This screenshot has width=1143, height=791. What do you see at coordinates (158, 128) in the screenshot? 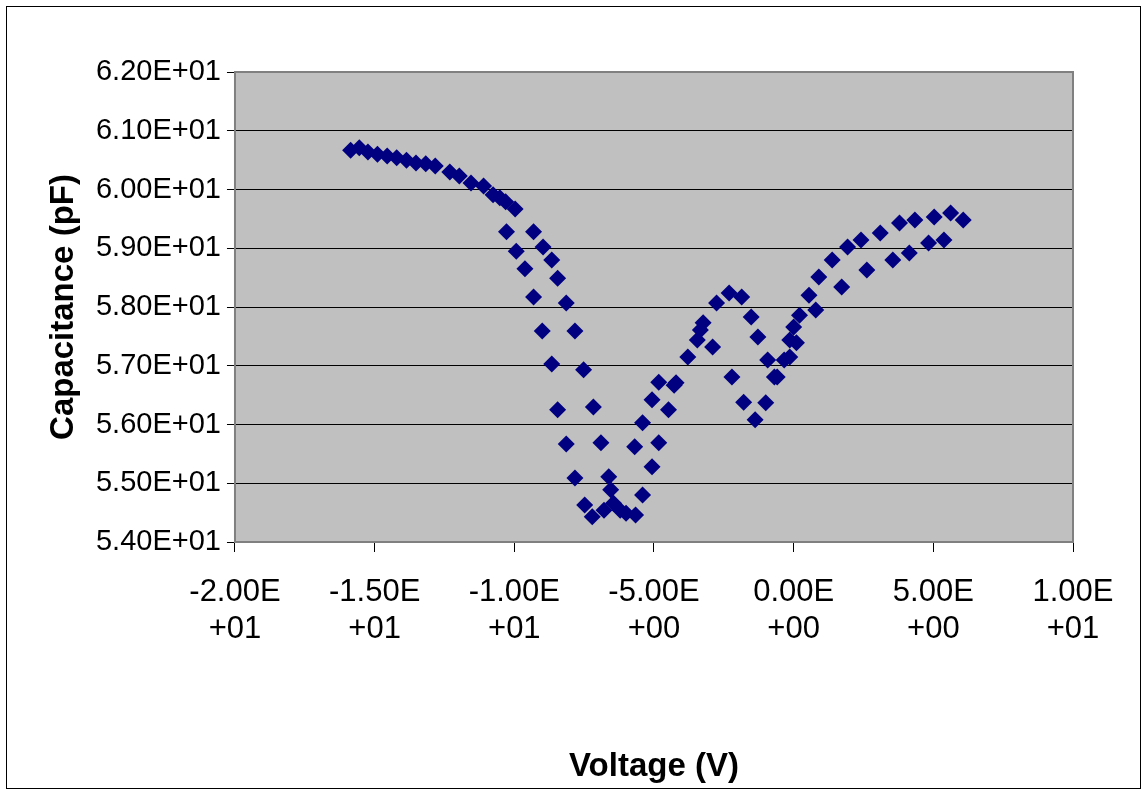
I see `y-tick-label: 6.10E+01` at bounding box center [158, 128].